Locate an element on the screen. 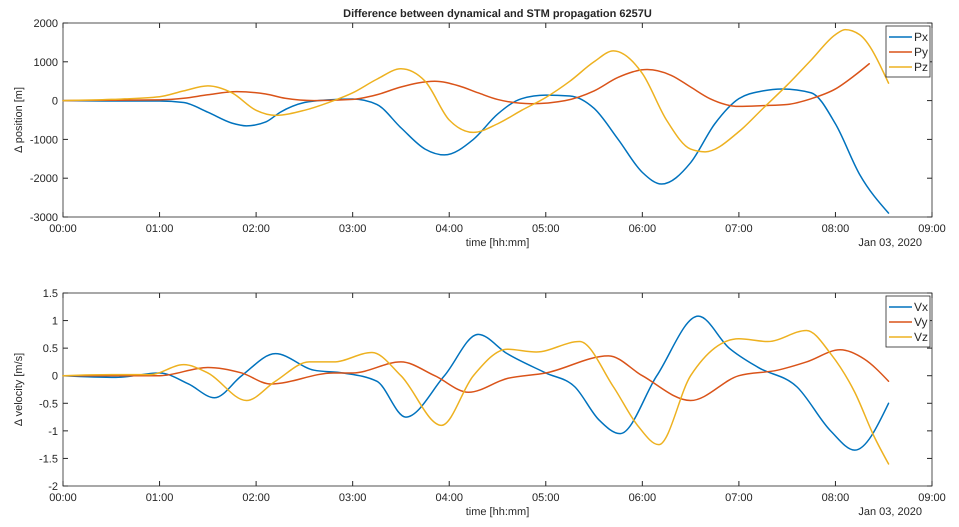 This screenshot has height=527, width=959. y-tick-label: -1 is located at coordinates (53, 432).